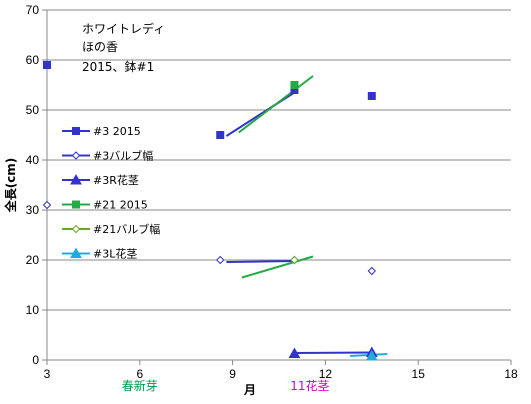 The width and height of the screenshot is (531, 404). What do you see at coordinates (47, 374) in the screenshot?
I see `x-tick-label: 3` at bounding box center [47, 374].